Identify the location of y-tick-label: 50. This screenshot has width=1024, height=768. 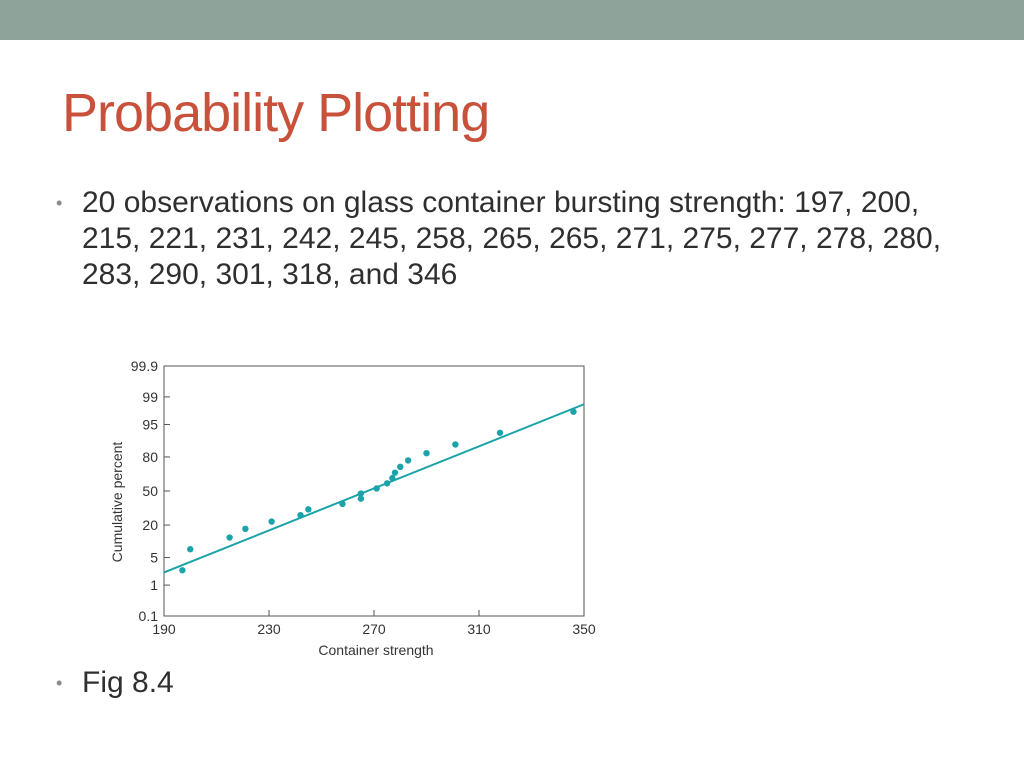
(150, 491).